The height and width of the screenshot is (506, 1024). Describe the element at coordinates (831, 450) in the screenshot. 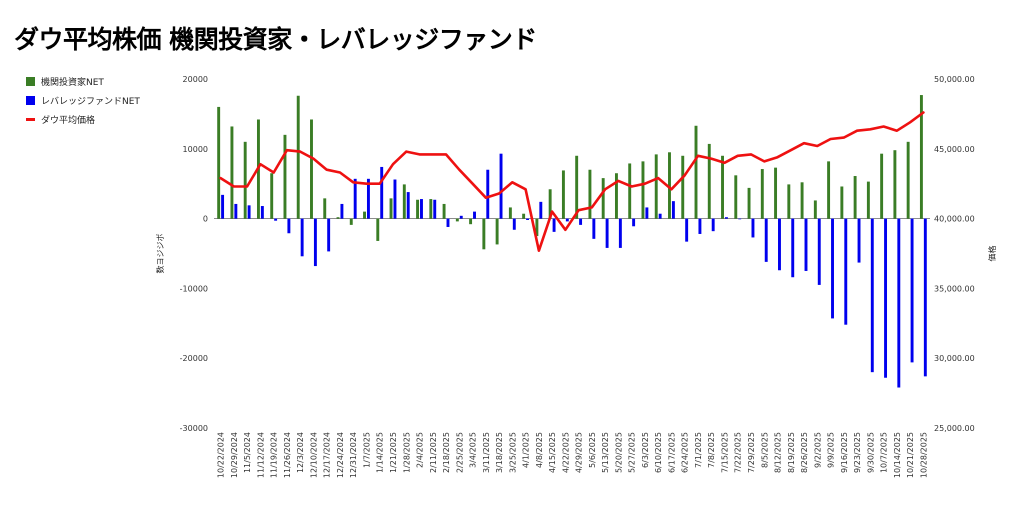

I see `x-tick-label: 9/9/2025` at that location.